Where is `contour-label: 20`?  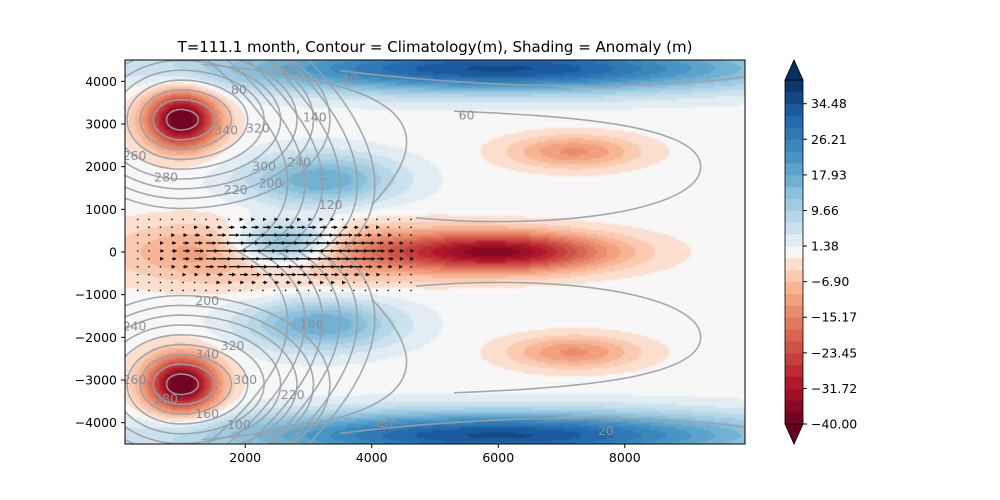 contour-label: 20 is located at coordinates (290, 70).